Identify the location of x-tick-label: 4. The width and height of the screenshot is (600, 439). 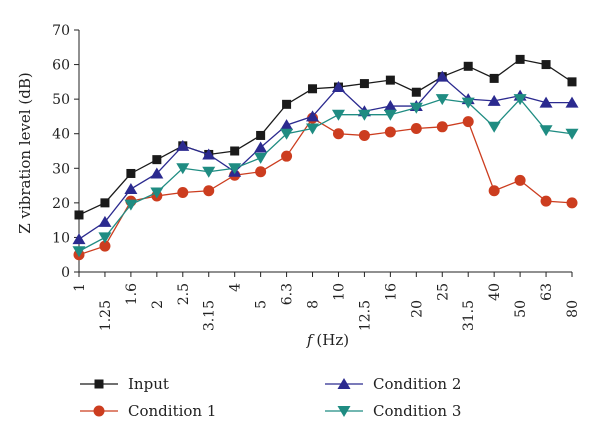
(236, 287).